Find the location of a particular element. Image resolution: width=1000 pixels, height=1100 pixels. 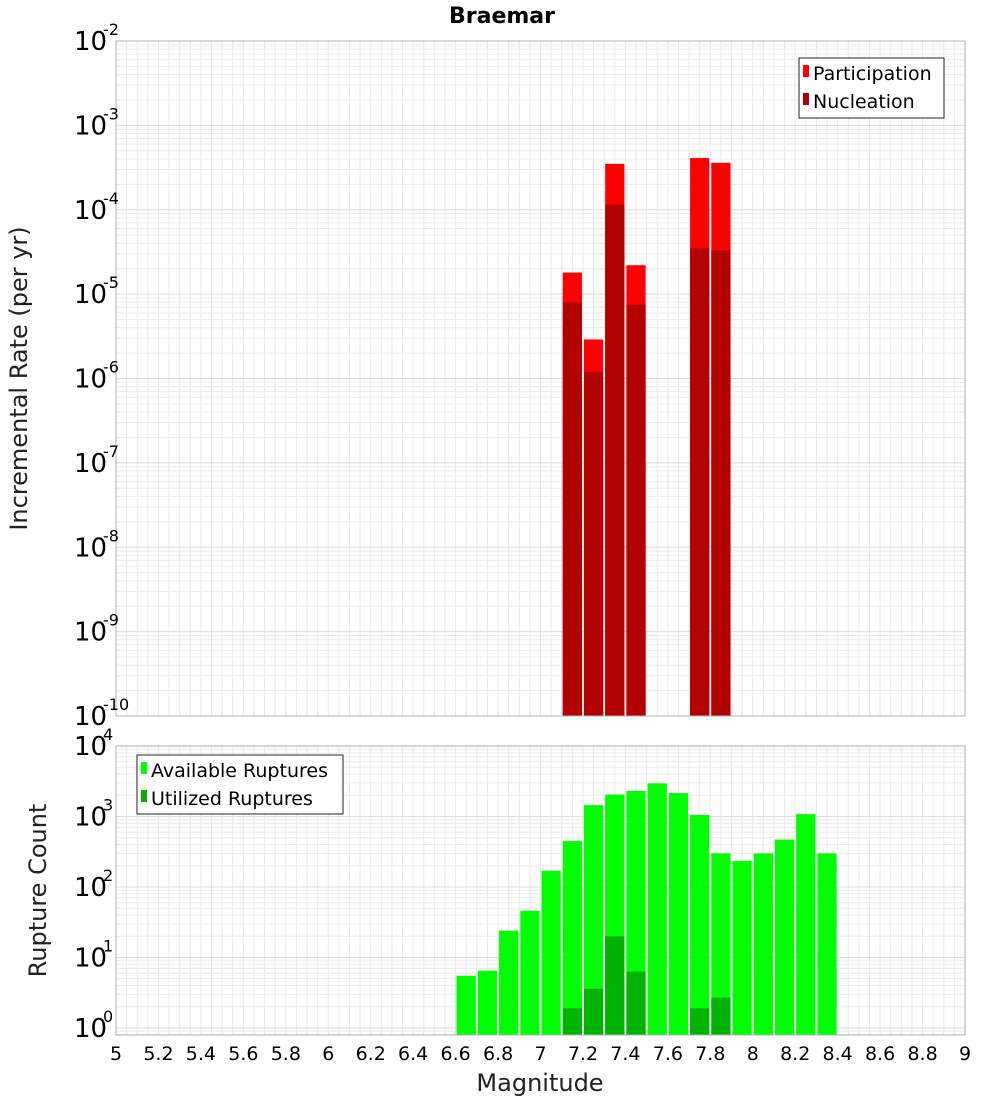

legend-entry: Utilized Ruptures is located at coordinates (232, 799).